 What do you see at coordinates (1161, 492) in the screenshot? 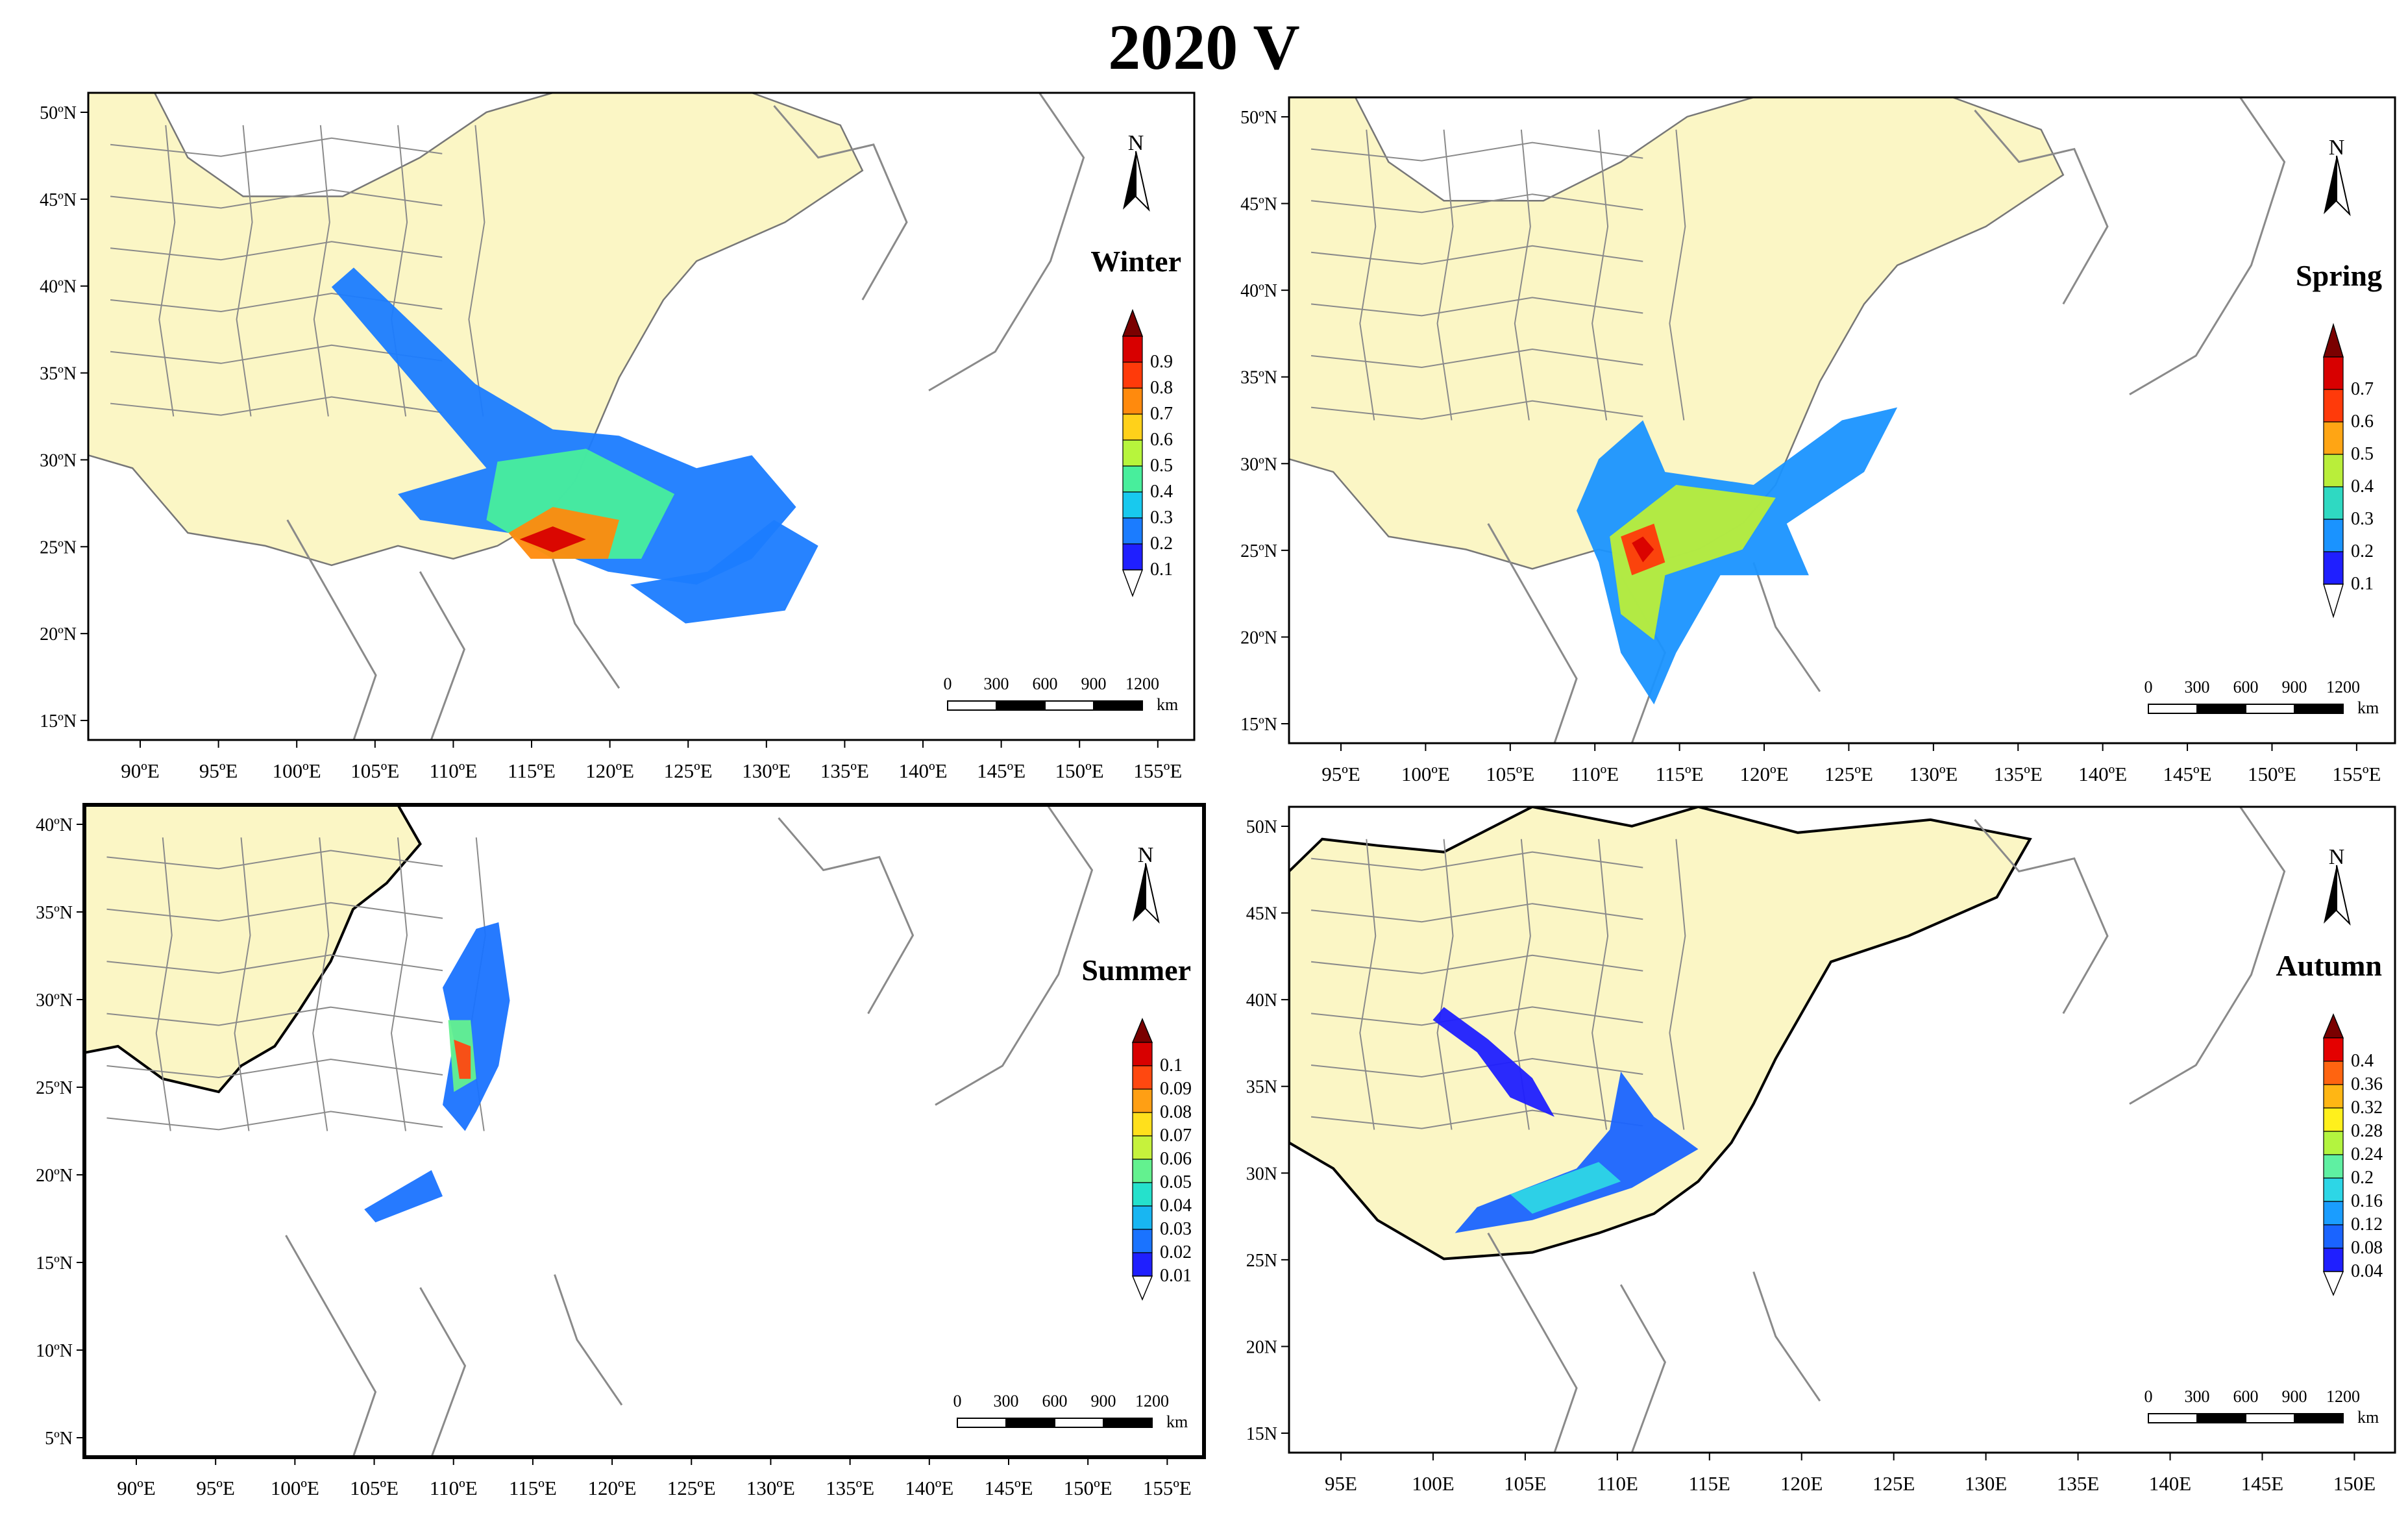
I see `legend-value: 0.4` at bounding box center [1161, 492].